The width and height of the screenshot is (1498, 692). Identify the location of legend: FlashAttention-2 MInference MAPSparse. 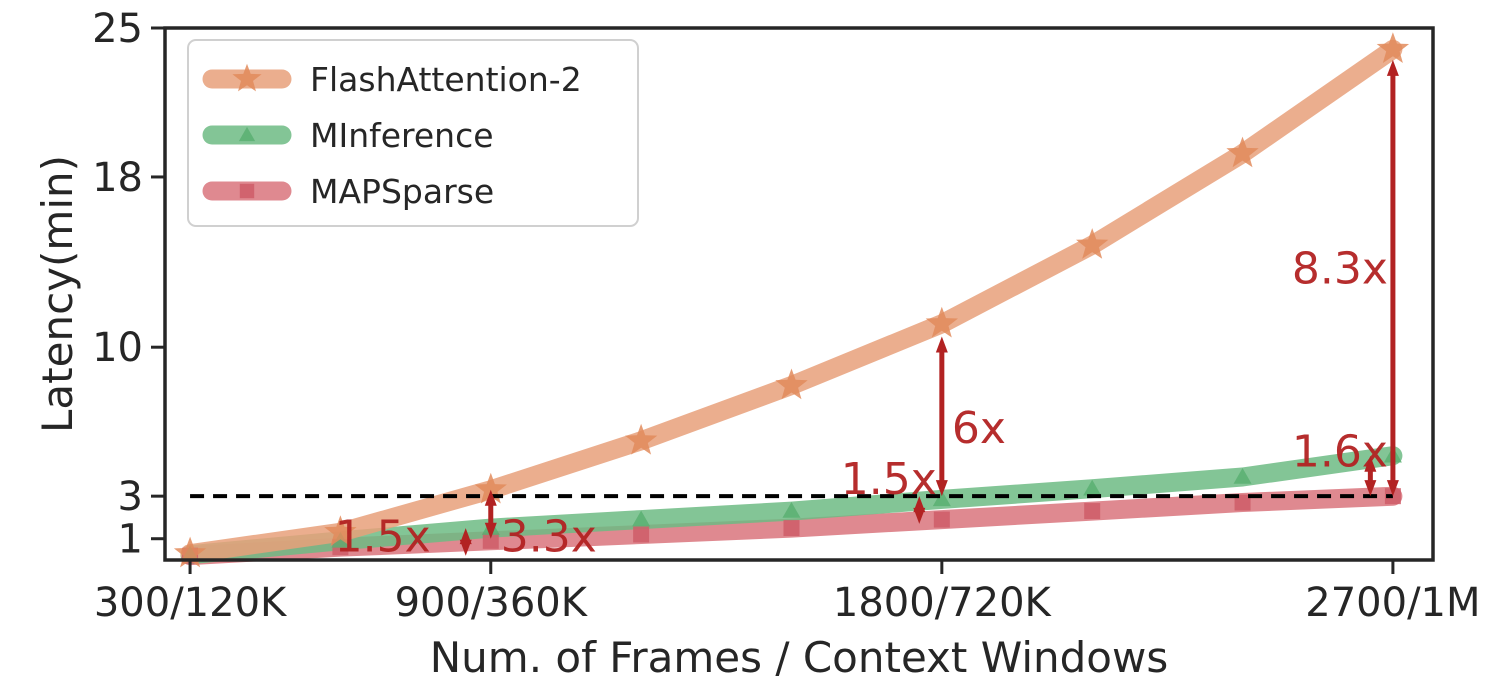
(413, 133).